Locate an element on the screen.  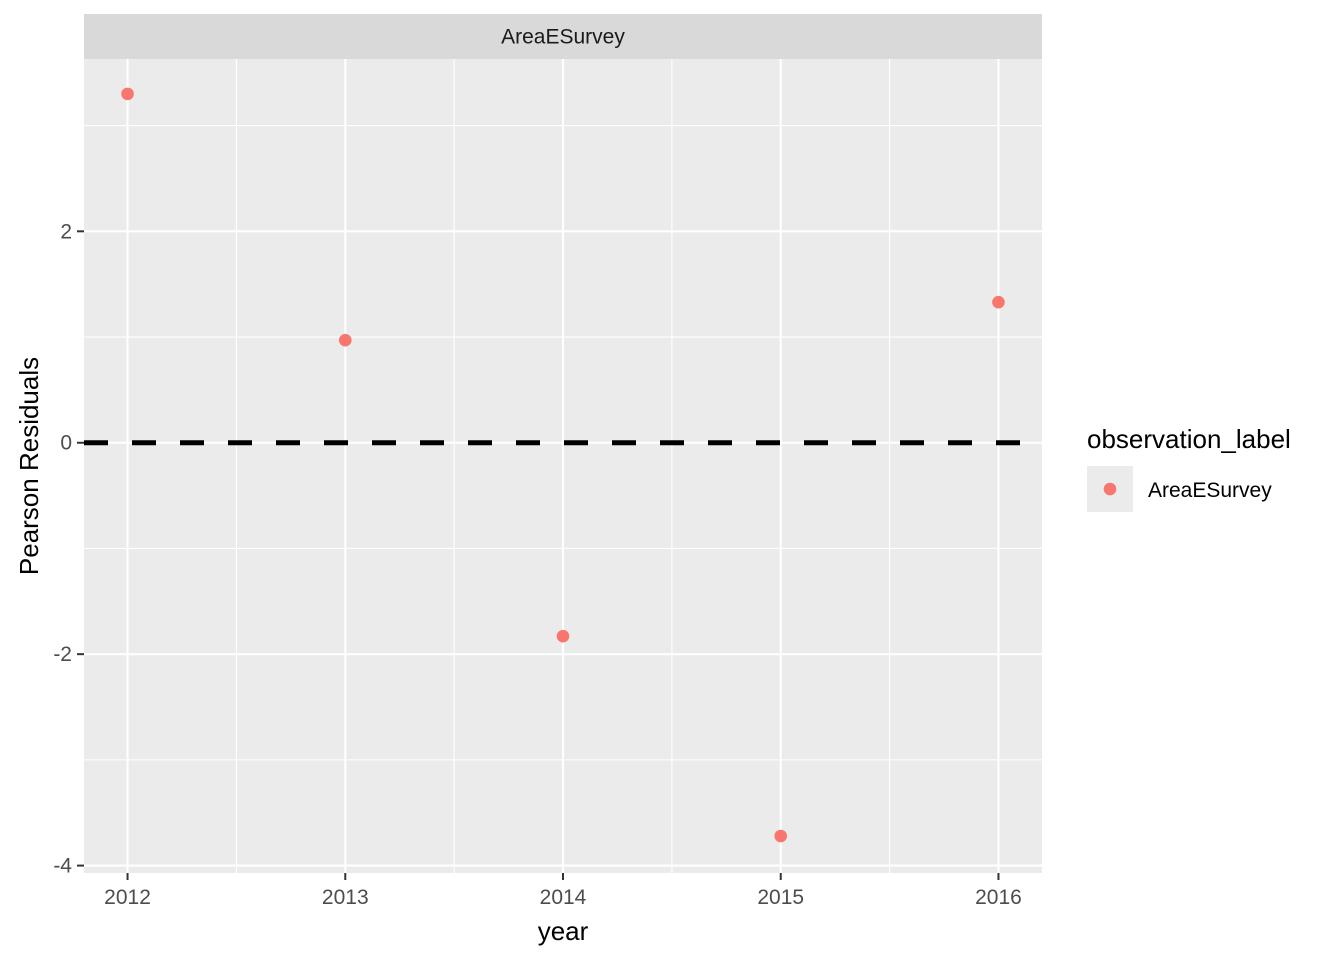
x-axis-title: year is located at coordinates (563, 931).